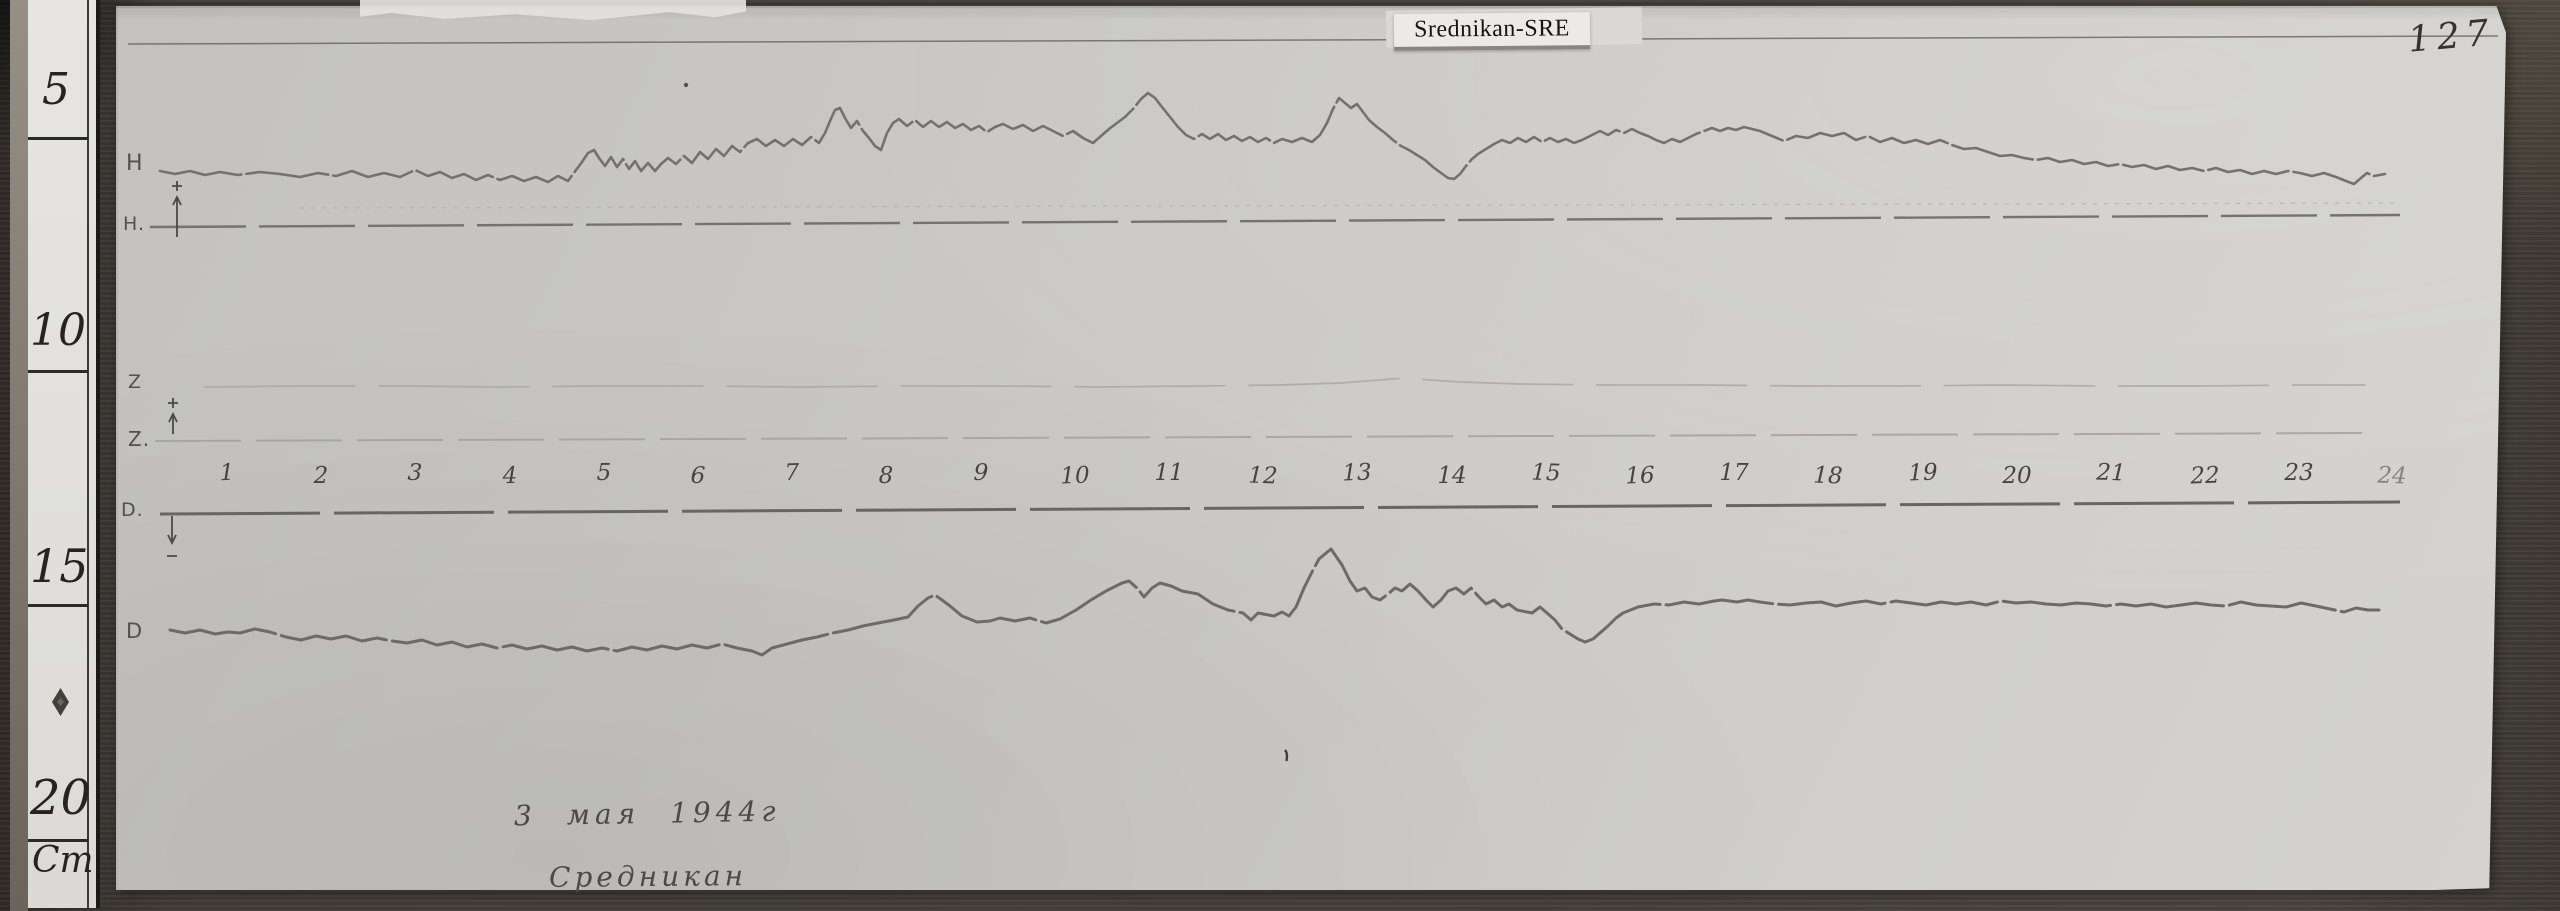 Image resolution: width=2560 pixels, height=911 pixels. What do you see at coordinates (2205, 476) in the screenshot?
I see `hour-tick-label: 22` at bounding box center [2205, 476].